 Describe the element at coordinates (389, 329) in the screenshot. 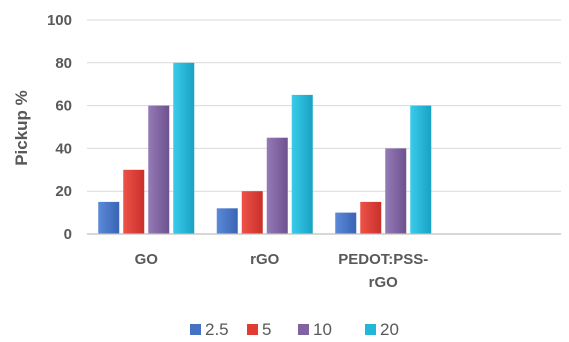

I see `legend-label: 20` at that location.